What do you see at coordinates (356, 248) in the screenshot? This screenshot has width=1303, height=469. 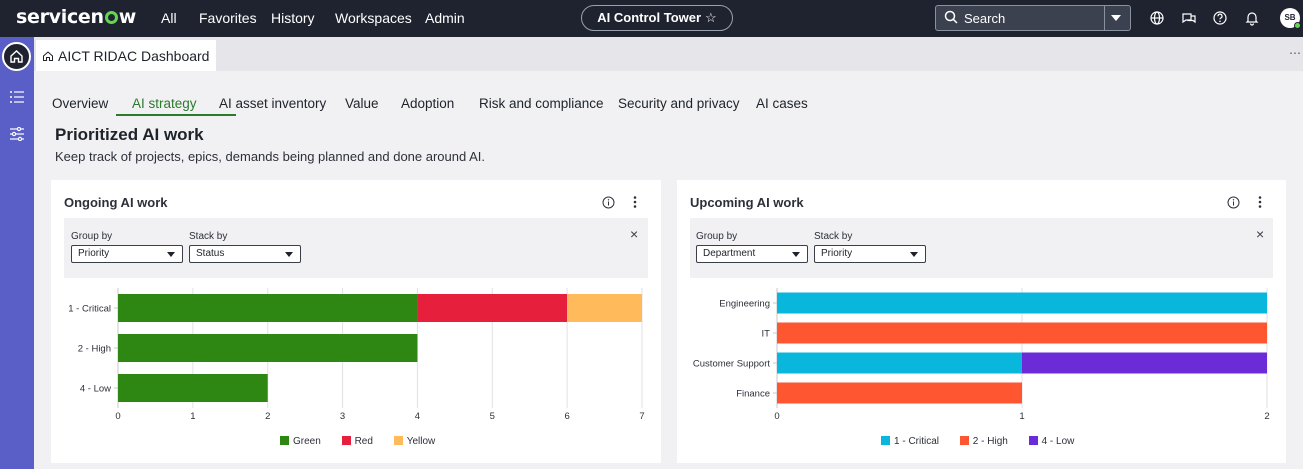 I see `chart-filters: Group by Priority Stack by Status ×` at bounding box center [356, 248].